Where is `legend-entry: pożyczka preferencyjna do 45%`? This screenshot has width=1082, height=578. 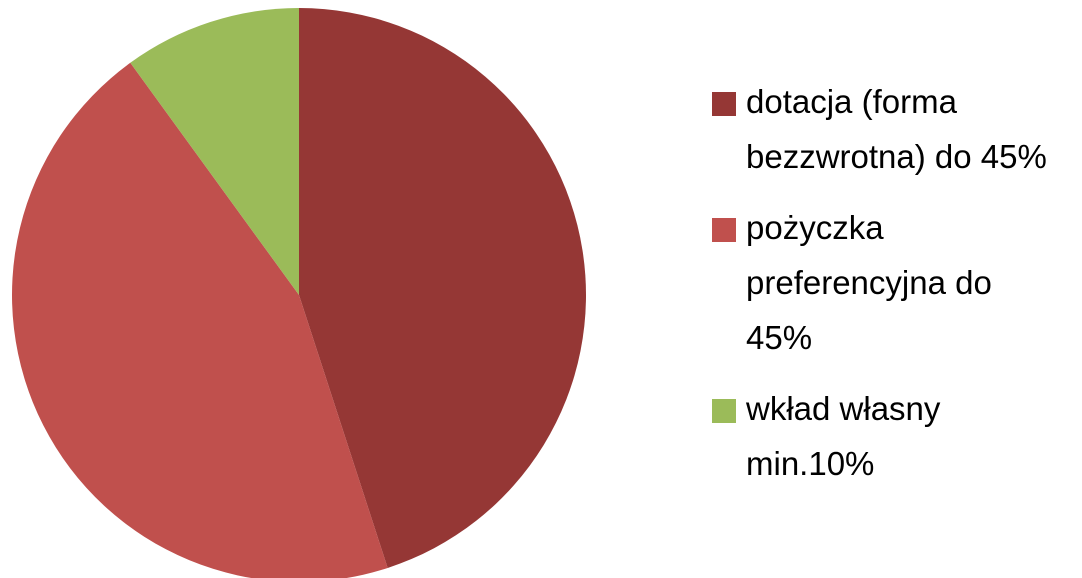
legend-entry: pożyczka preferencyjna do 45% is located at coordinates (887, 282).